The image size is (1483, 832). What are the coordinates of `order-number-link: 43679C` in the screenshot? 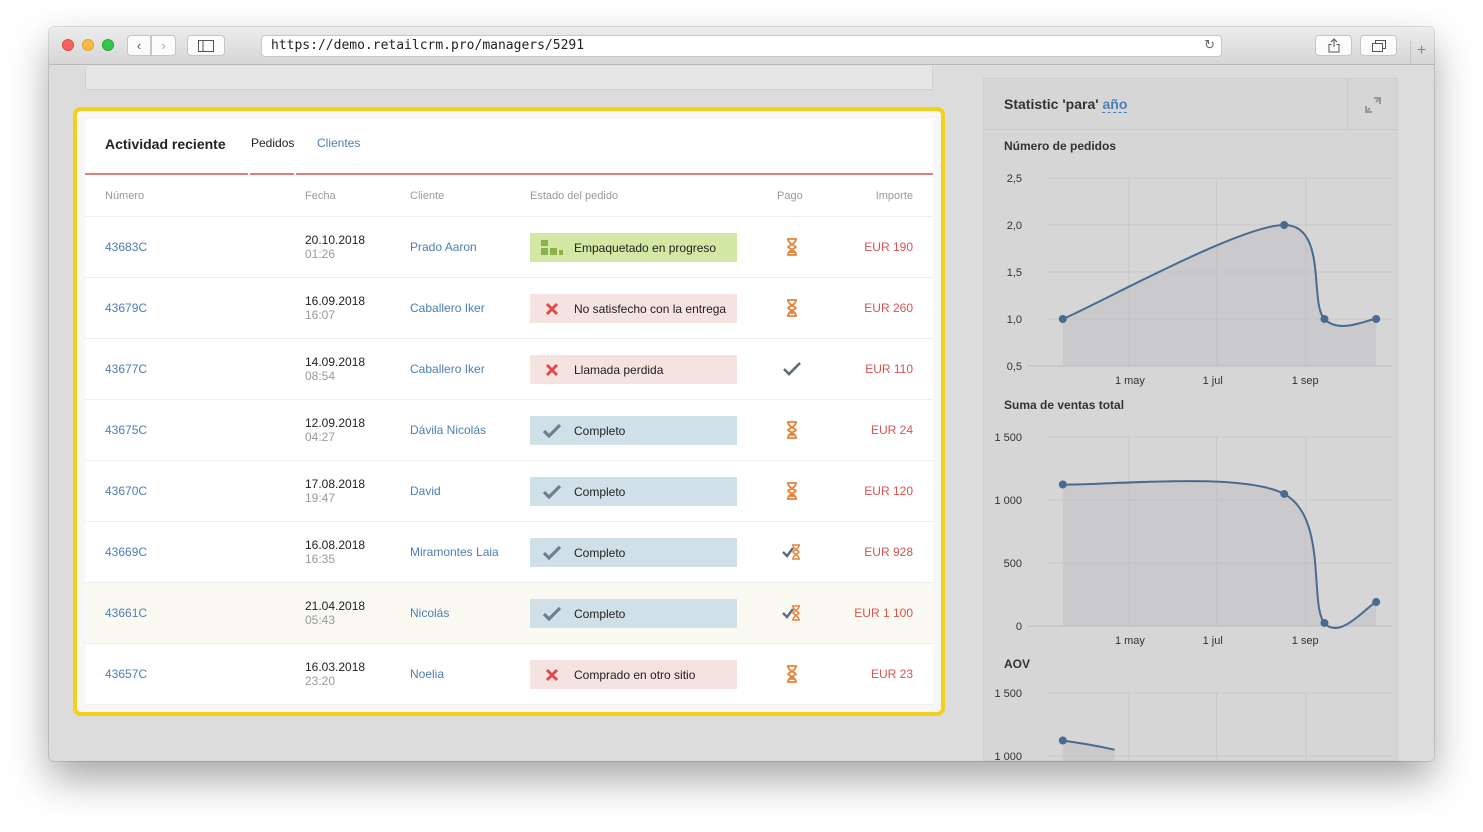 It's located at (126, 308).